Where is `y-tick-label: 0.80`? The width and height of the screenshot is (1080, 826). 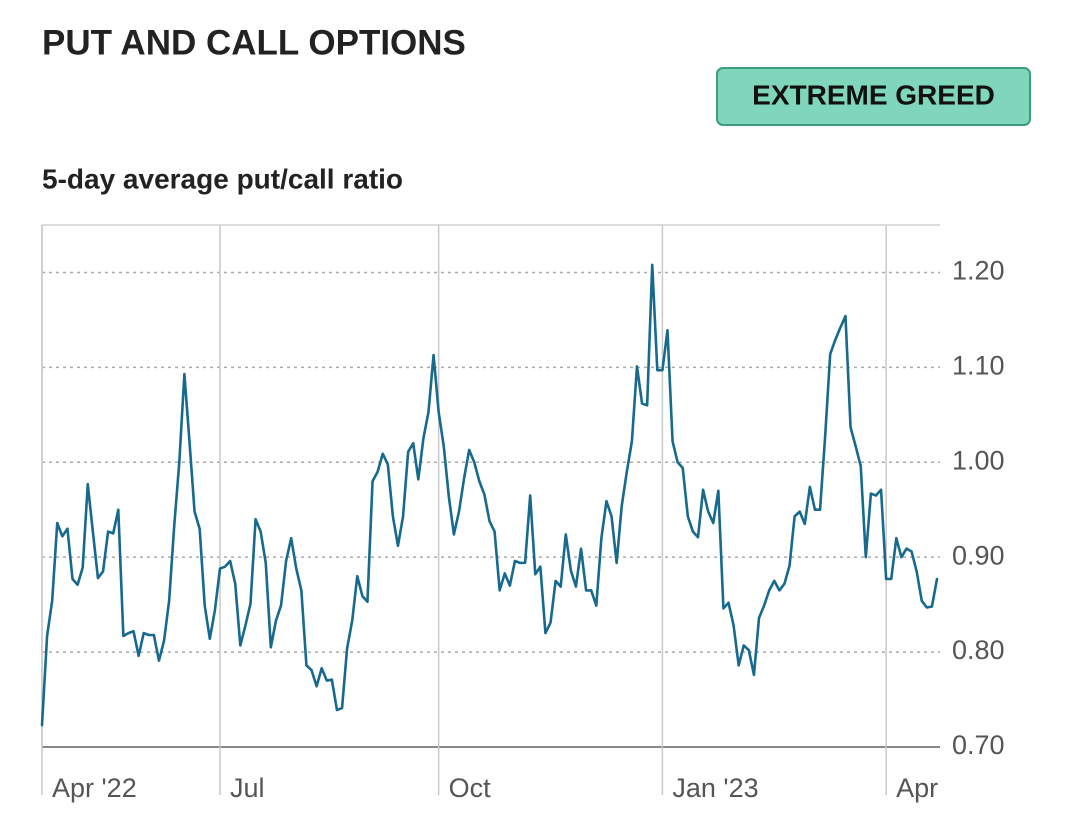
y-tick-label: 0.80 is located at coordinates (978, 650).